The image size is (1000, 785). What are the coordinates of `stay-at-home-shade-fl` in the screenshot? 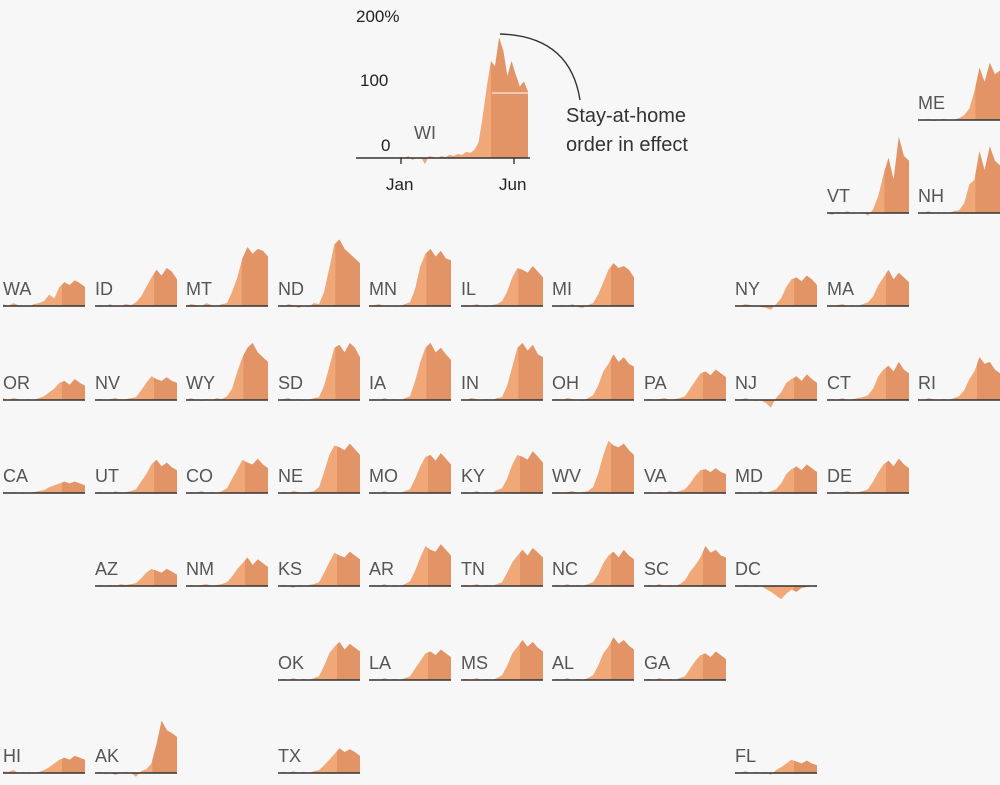 It's located at (805, 766).